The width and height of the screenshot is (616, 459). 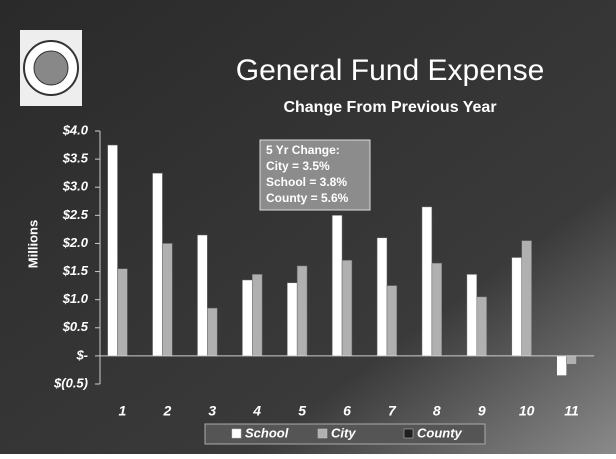 I want to click on y-axis-label: Millions, so click(x=32, y=244).